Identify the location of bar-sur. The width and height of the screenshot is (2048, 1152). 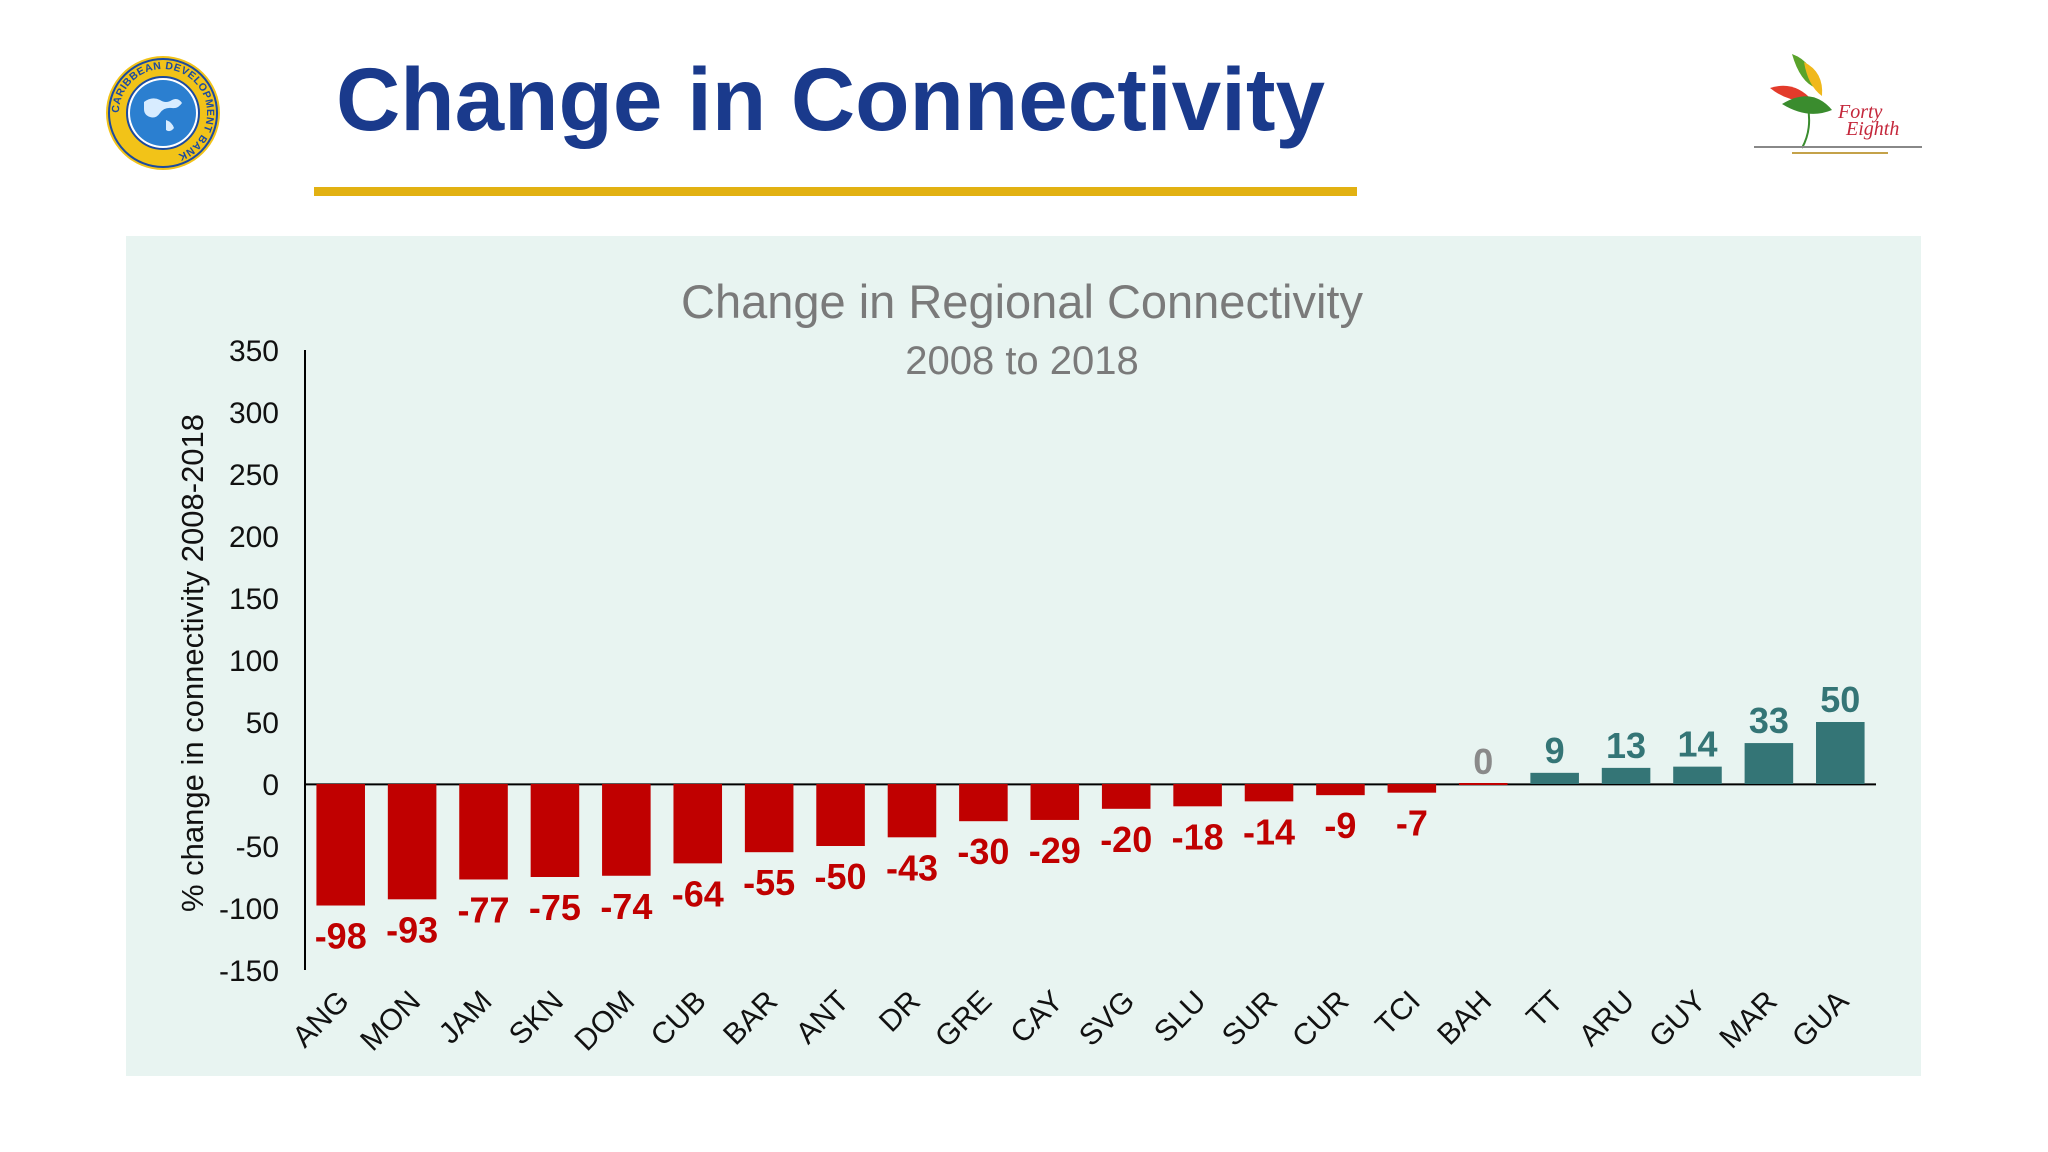
(1269, 793).